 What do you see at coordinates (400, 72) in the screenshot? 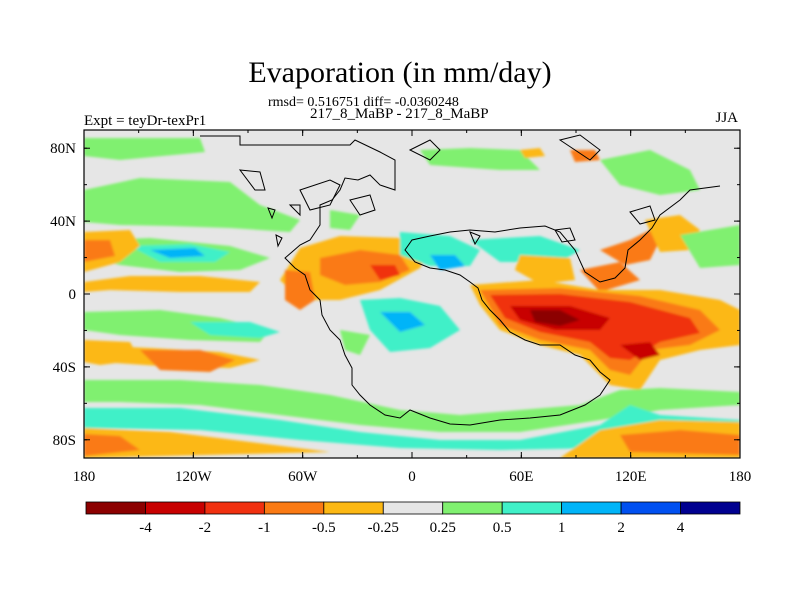
I see `plot-title: Evaporation (in mm/day)` at bounding box center [400, 72].